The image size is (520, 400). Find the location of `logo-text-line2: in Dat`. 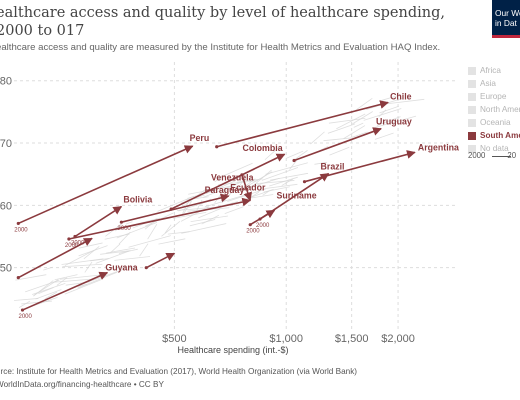

logo-text-line2: in Dat is located at coordinates (506, 23).